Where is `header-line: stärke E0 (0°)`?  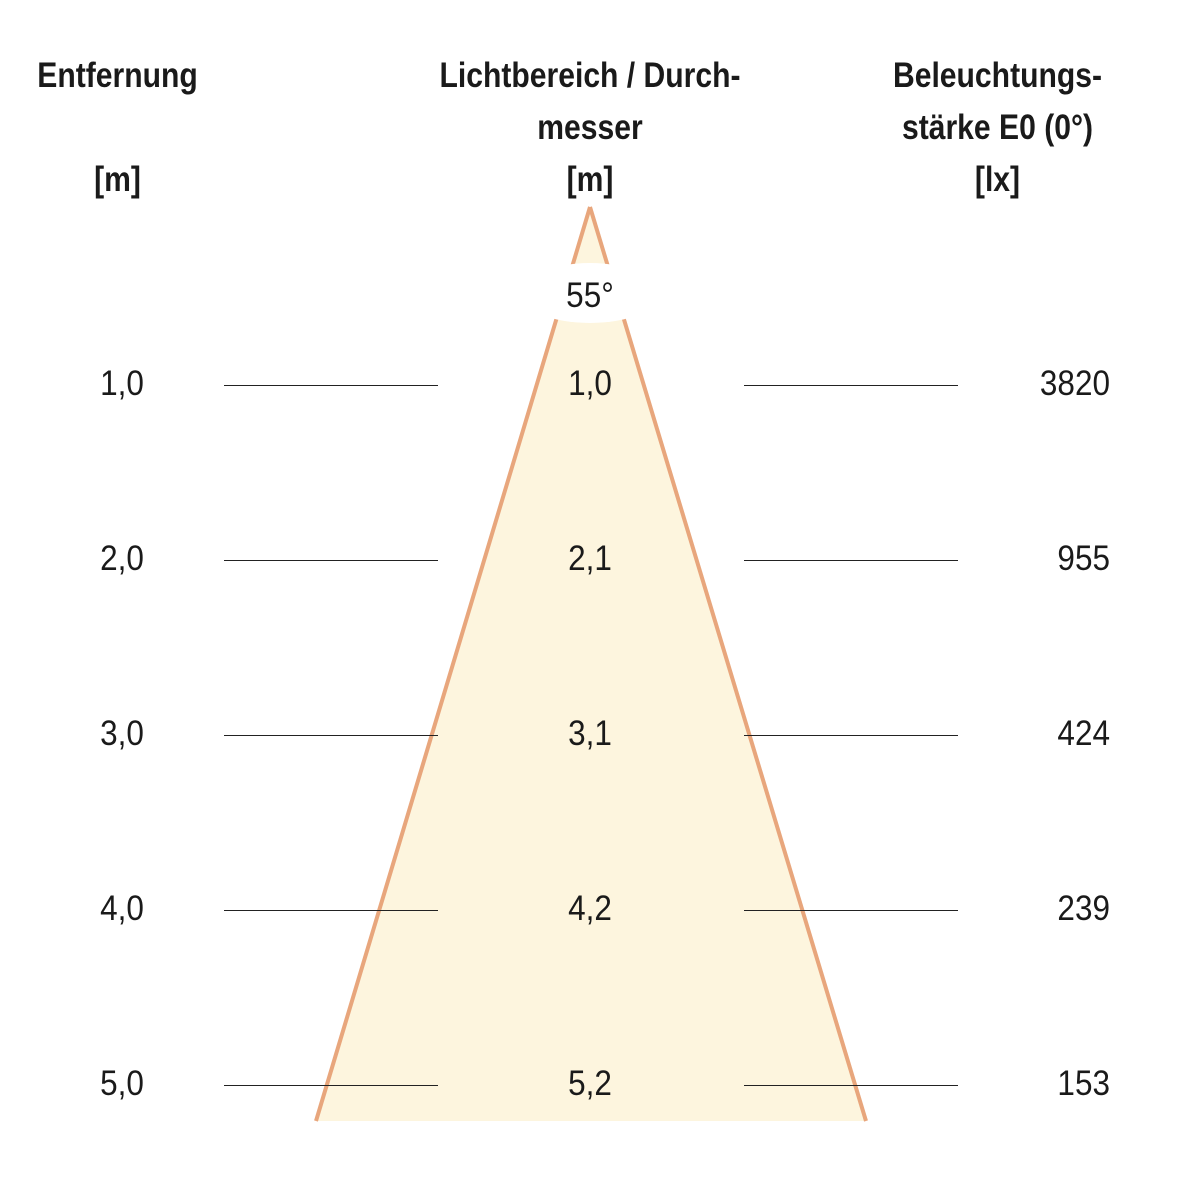
header-line: stärke E0 (0°) is located at coordinates (997, 127).